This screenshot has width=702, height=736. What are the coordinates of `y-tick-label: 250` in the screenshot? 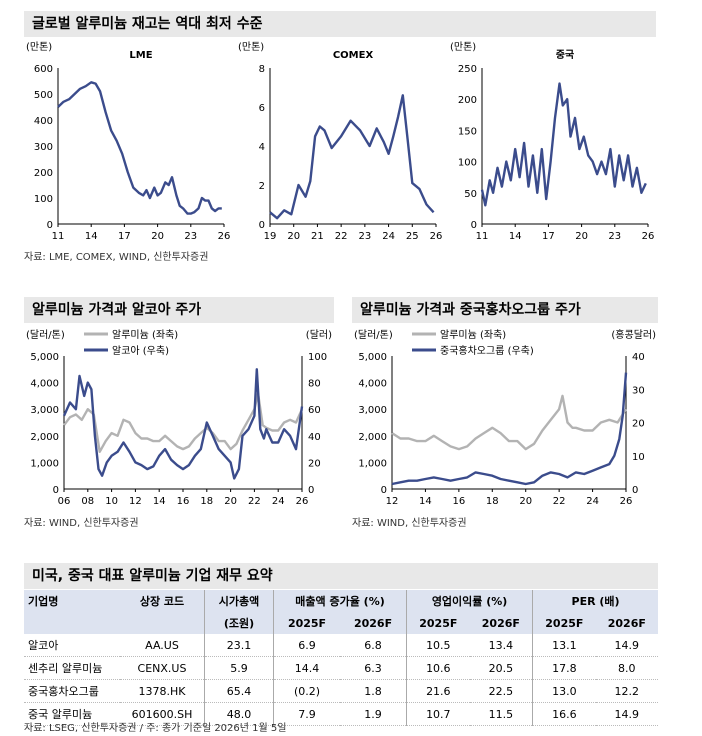 It's located at (467, 69).